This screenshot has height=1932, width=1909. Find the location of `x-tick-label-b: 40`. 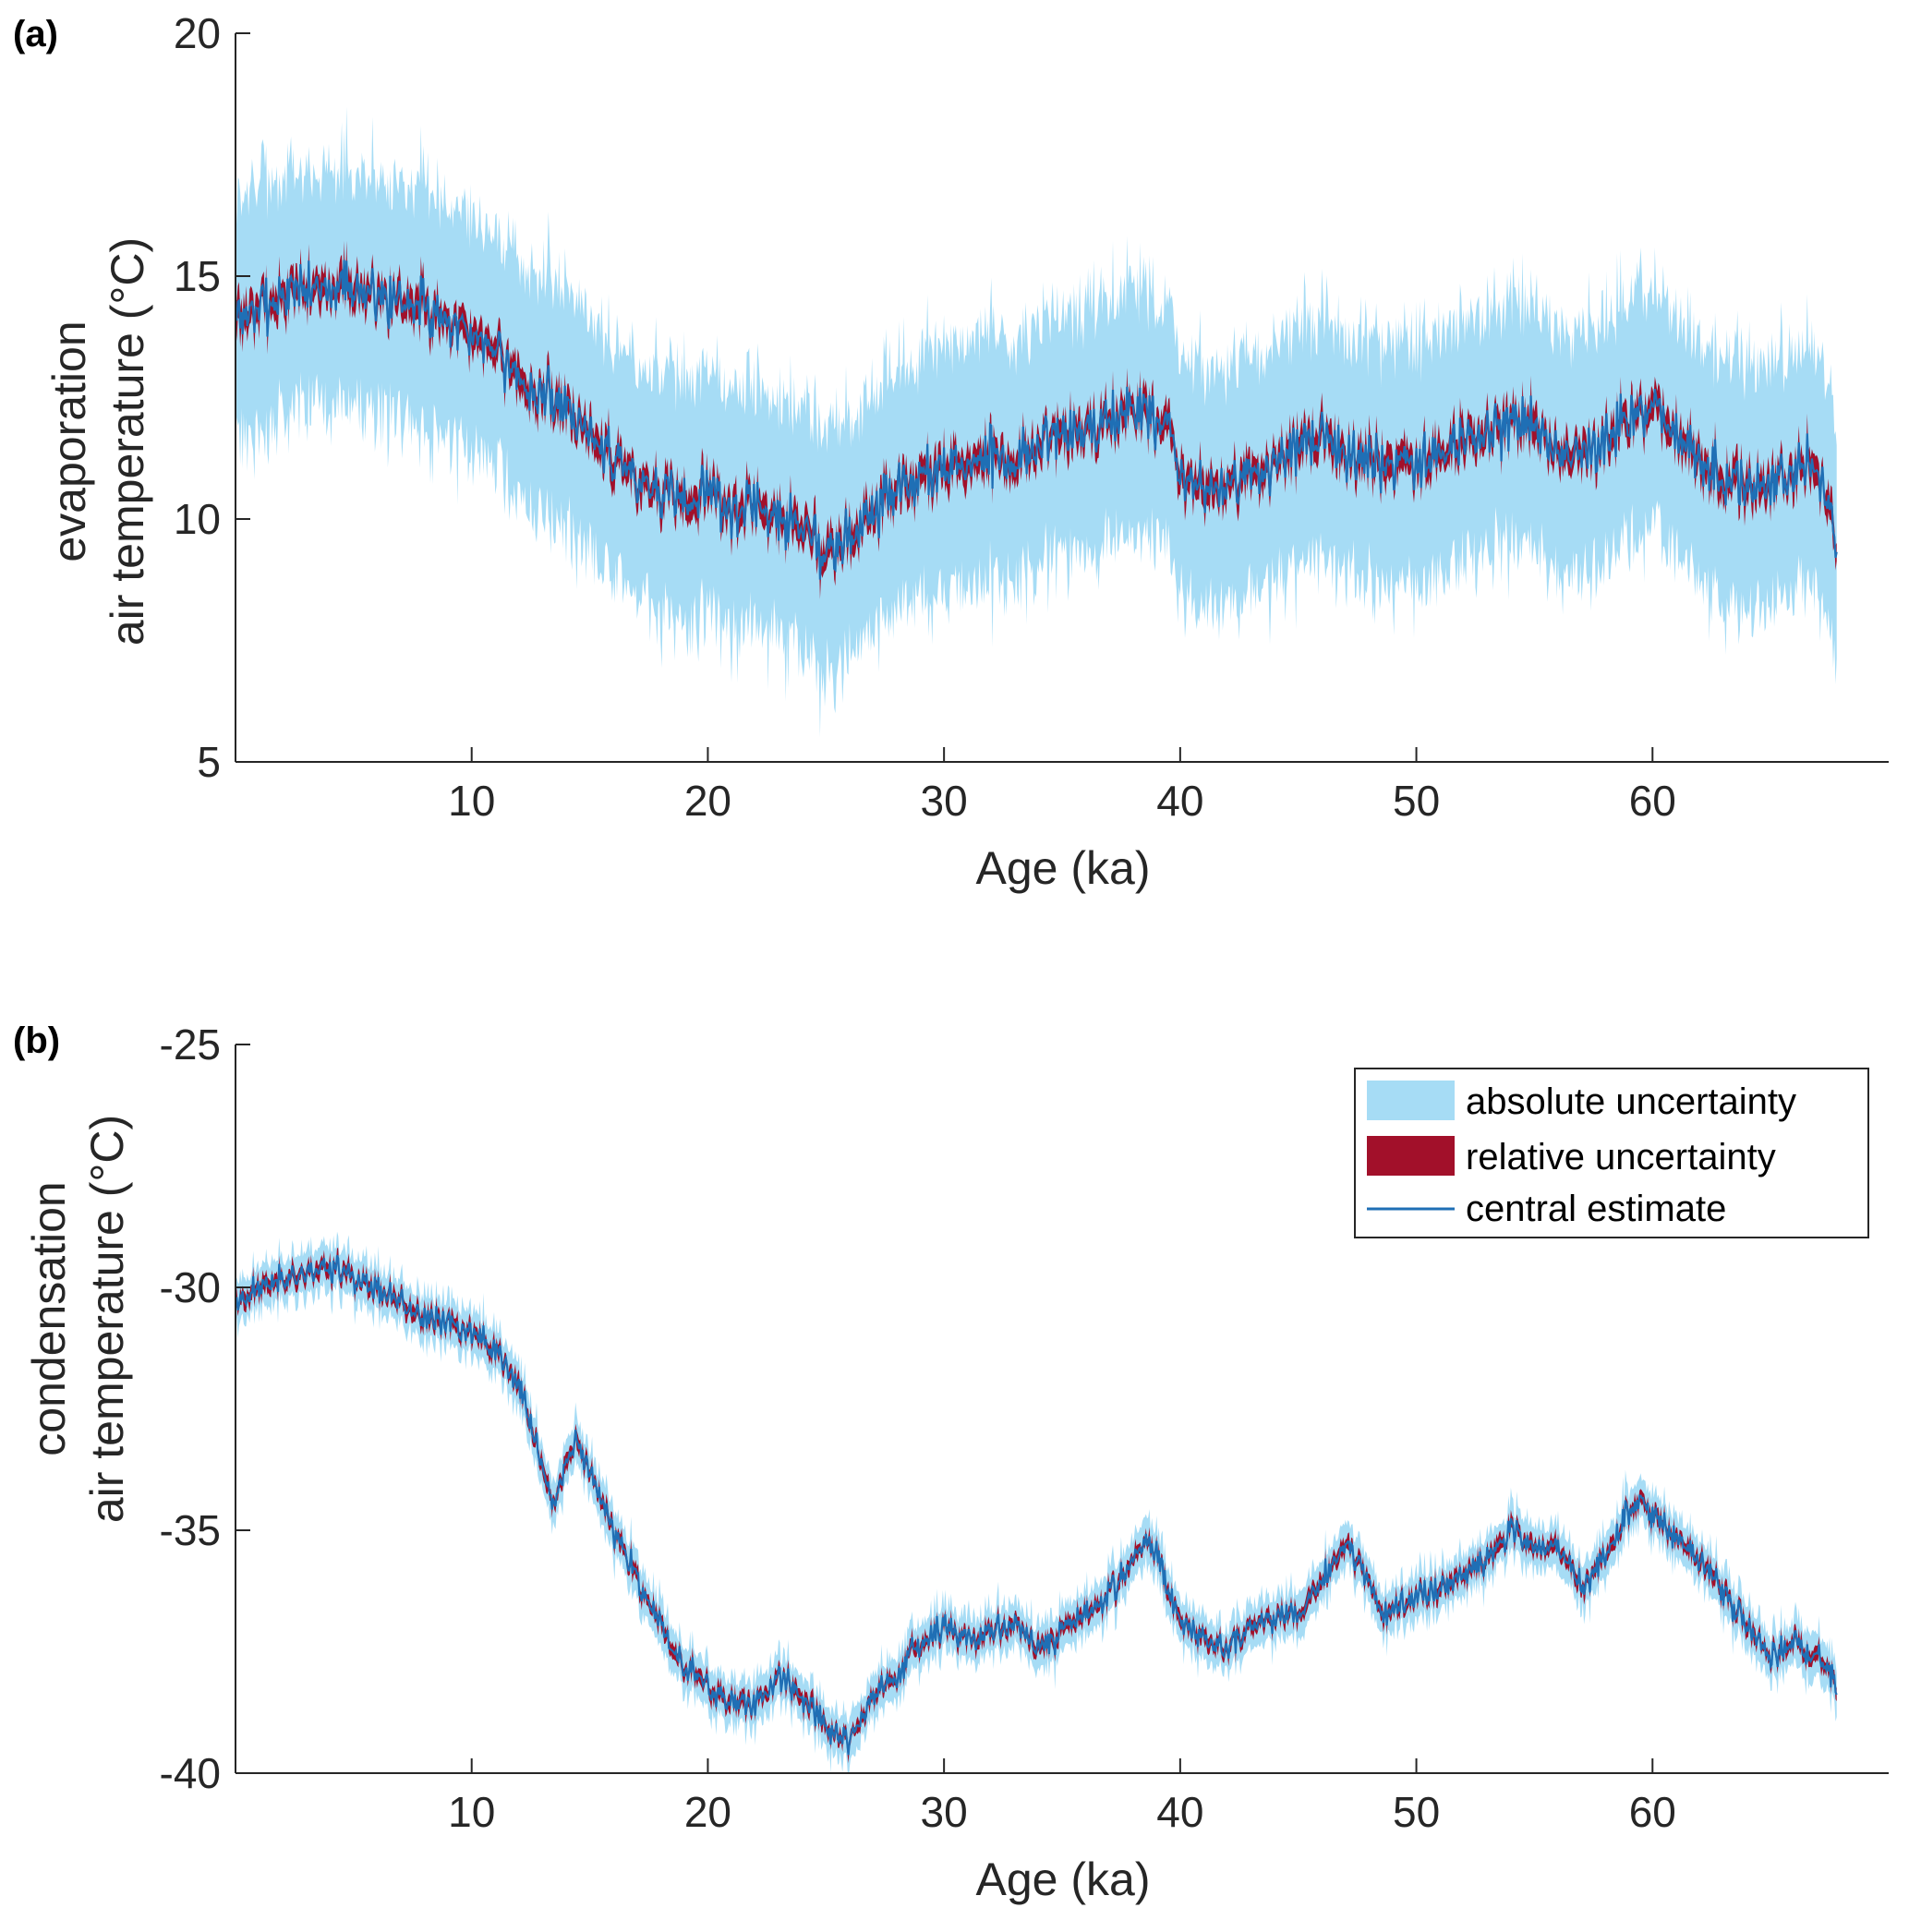

x-tick-label-b: 40 is located at coordinates (1179, 1812).